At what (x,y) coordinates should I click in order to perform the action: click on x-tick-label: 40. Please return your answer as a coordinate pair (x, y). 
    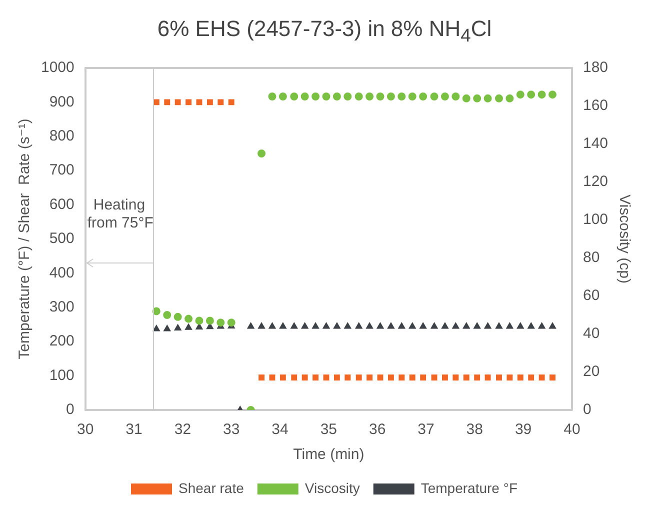
    Looking at the image, I should click on (572, 430).